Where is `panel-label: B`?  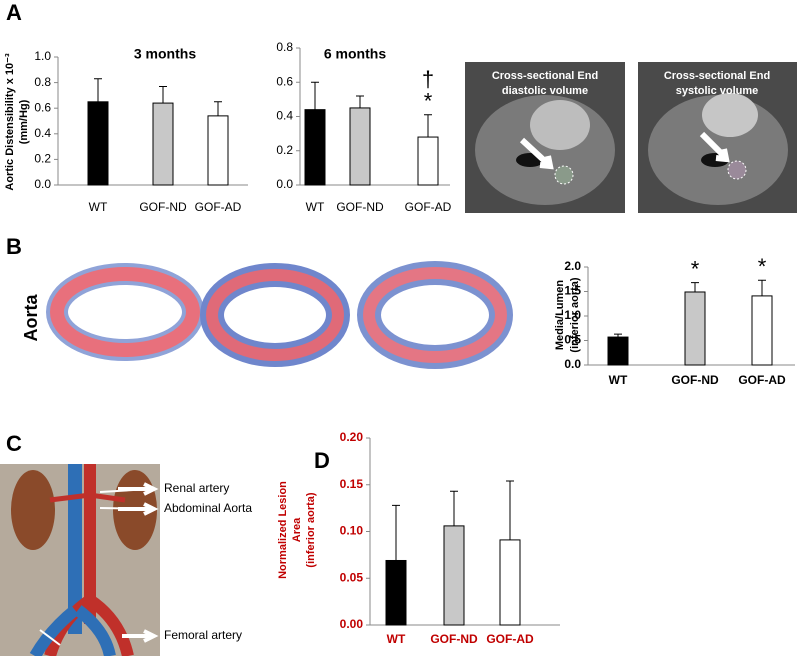
panel-label: B is located at coordinates (14, 246).